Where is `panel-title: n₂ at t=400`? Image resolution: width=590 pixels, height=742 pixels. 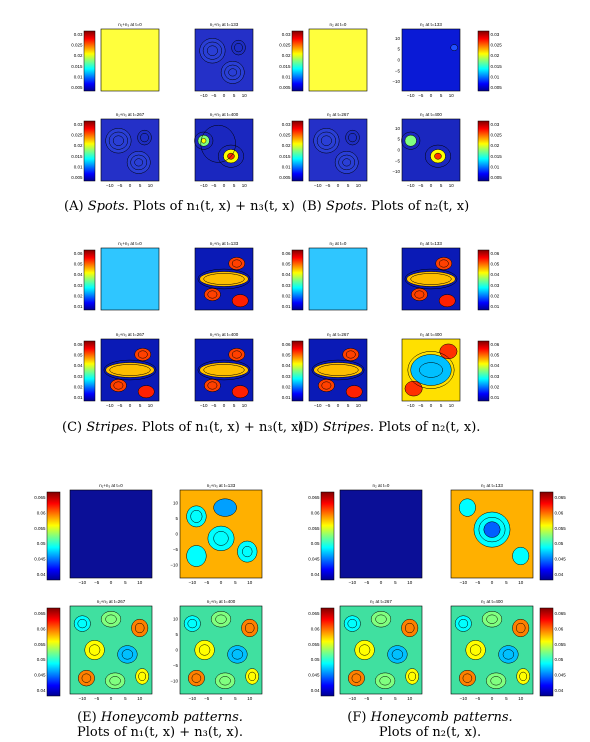
panel-title: n₂ at t=400 is located at coordinates (431, 114).